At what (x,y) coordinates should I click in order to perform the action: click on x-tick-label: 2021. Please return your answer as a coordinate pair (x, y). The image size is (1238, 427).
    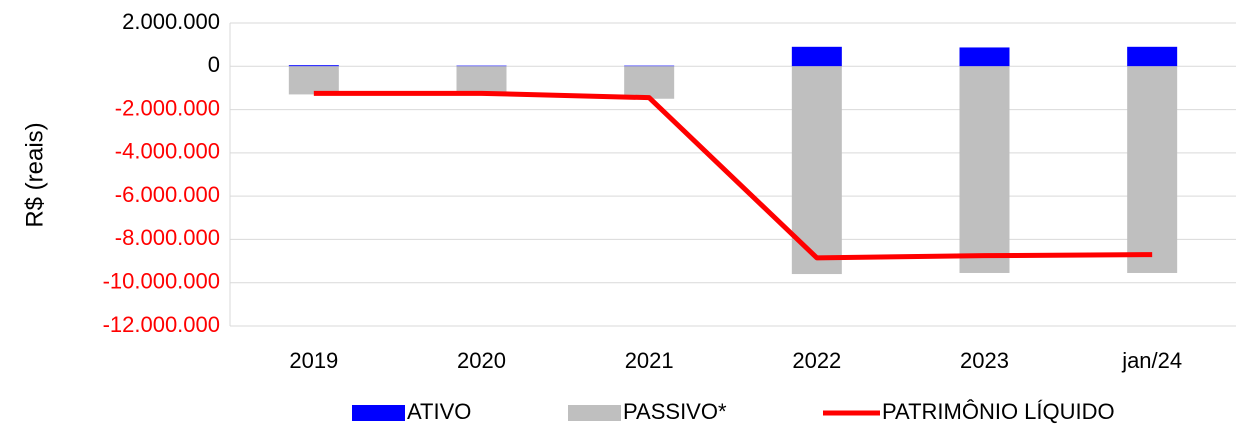
    Looking at the image, I should click on (649, 360).